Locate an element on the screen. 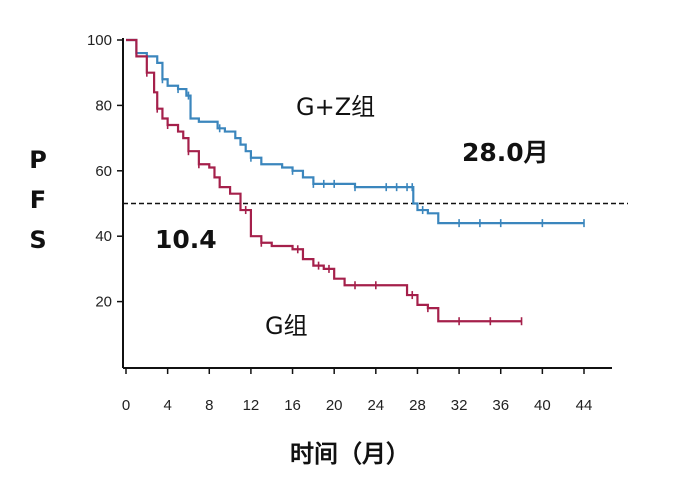  annotation-gz-group: G+Z组 is located at coordinates (335, 107).